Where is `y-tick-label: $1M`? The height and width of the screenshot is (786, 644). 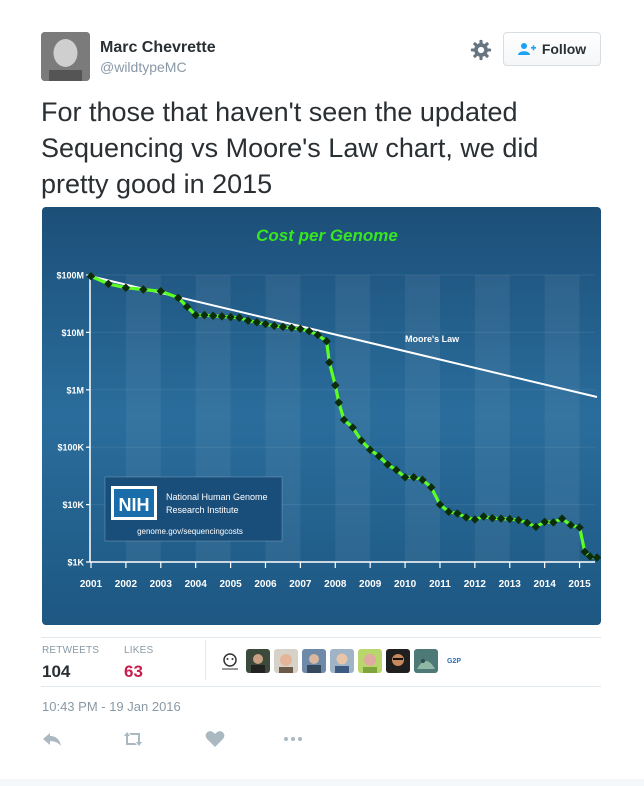 y-tick-label: $1M is located at coordinates (75, 390).